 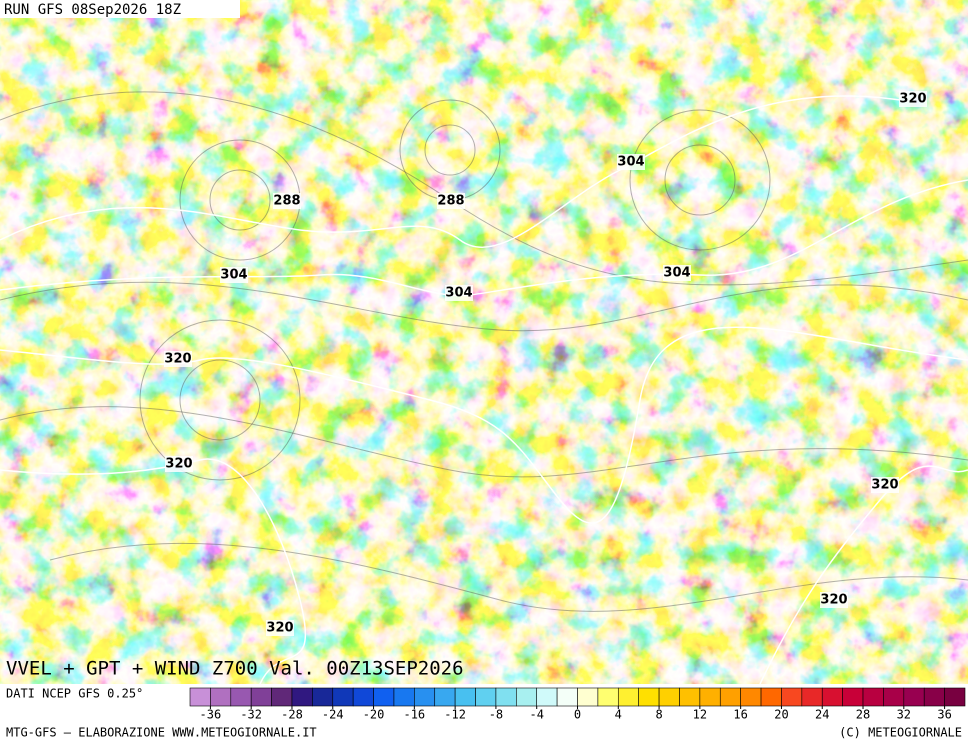 What do you see at coordinates (577, 715) in the screenshot?
I see `colorbar-tick-label: 0` at bounding box center [577, 715].